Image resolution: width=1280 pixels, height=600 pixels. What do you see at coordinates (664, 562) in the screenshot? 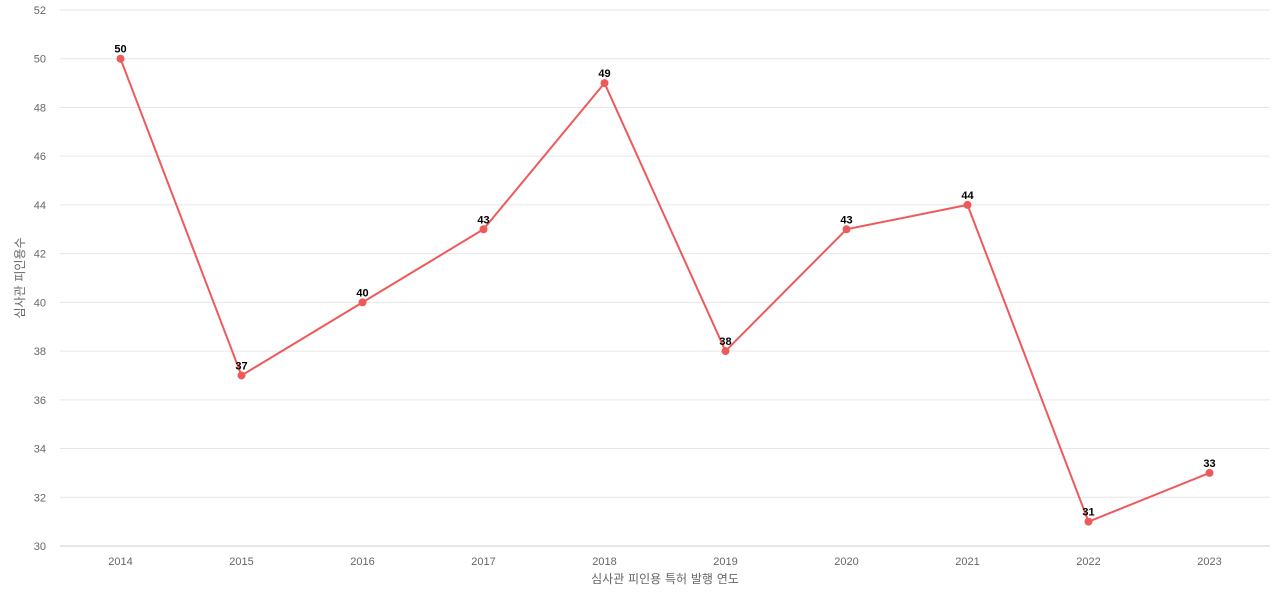
I see `x-axis-ticks: 2014 2015 2016 2017 2018 2019 2020 2021 2022 2023` at bounding box center [664, 562].